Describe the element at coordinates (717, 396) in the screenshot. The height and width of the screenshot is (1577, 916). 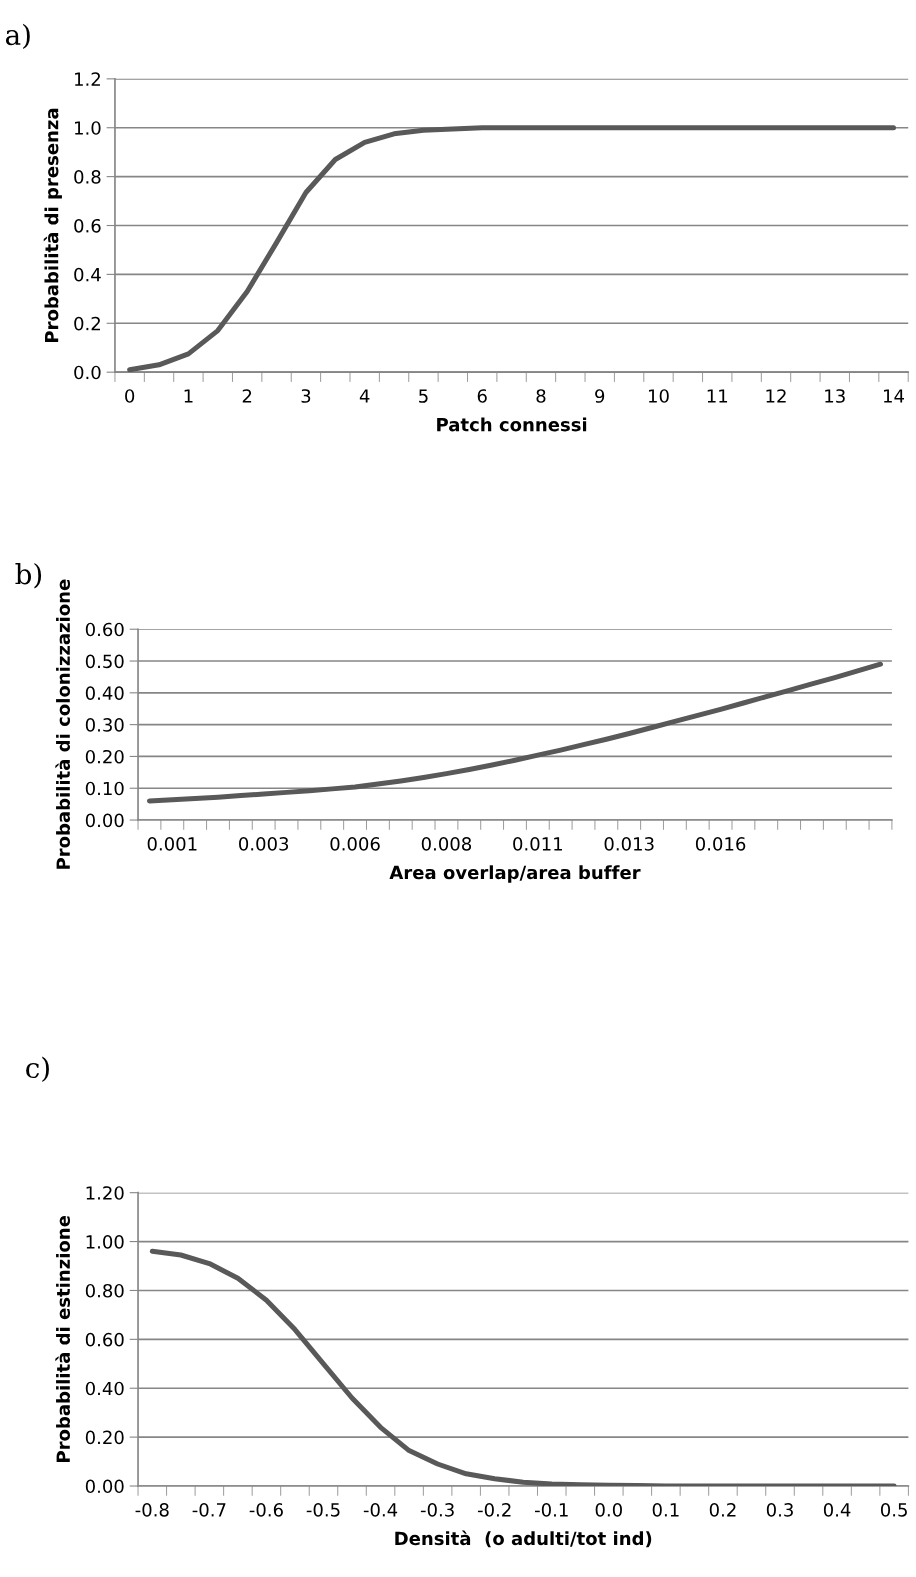
I see `x-tick-label: 11` at that location.